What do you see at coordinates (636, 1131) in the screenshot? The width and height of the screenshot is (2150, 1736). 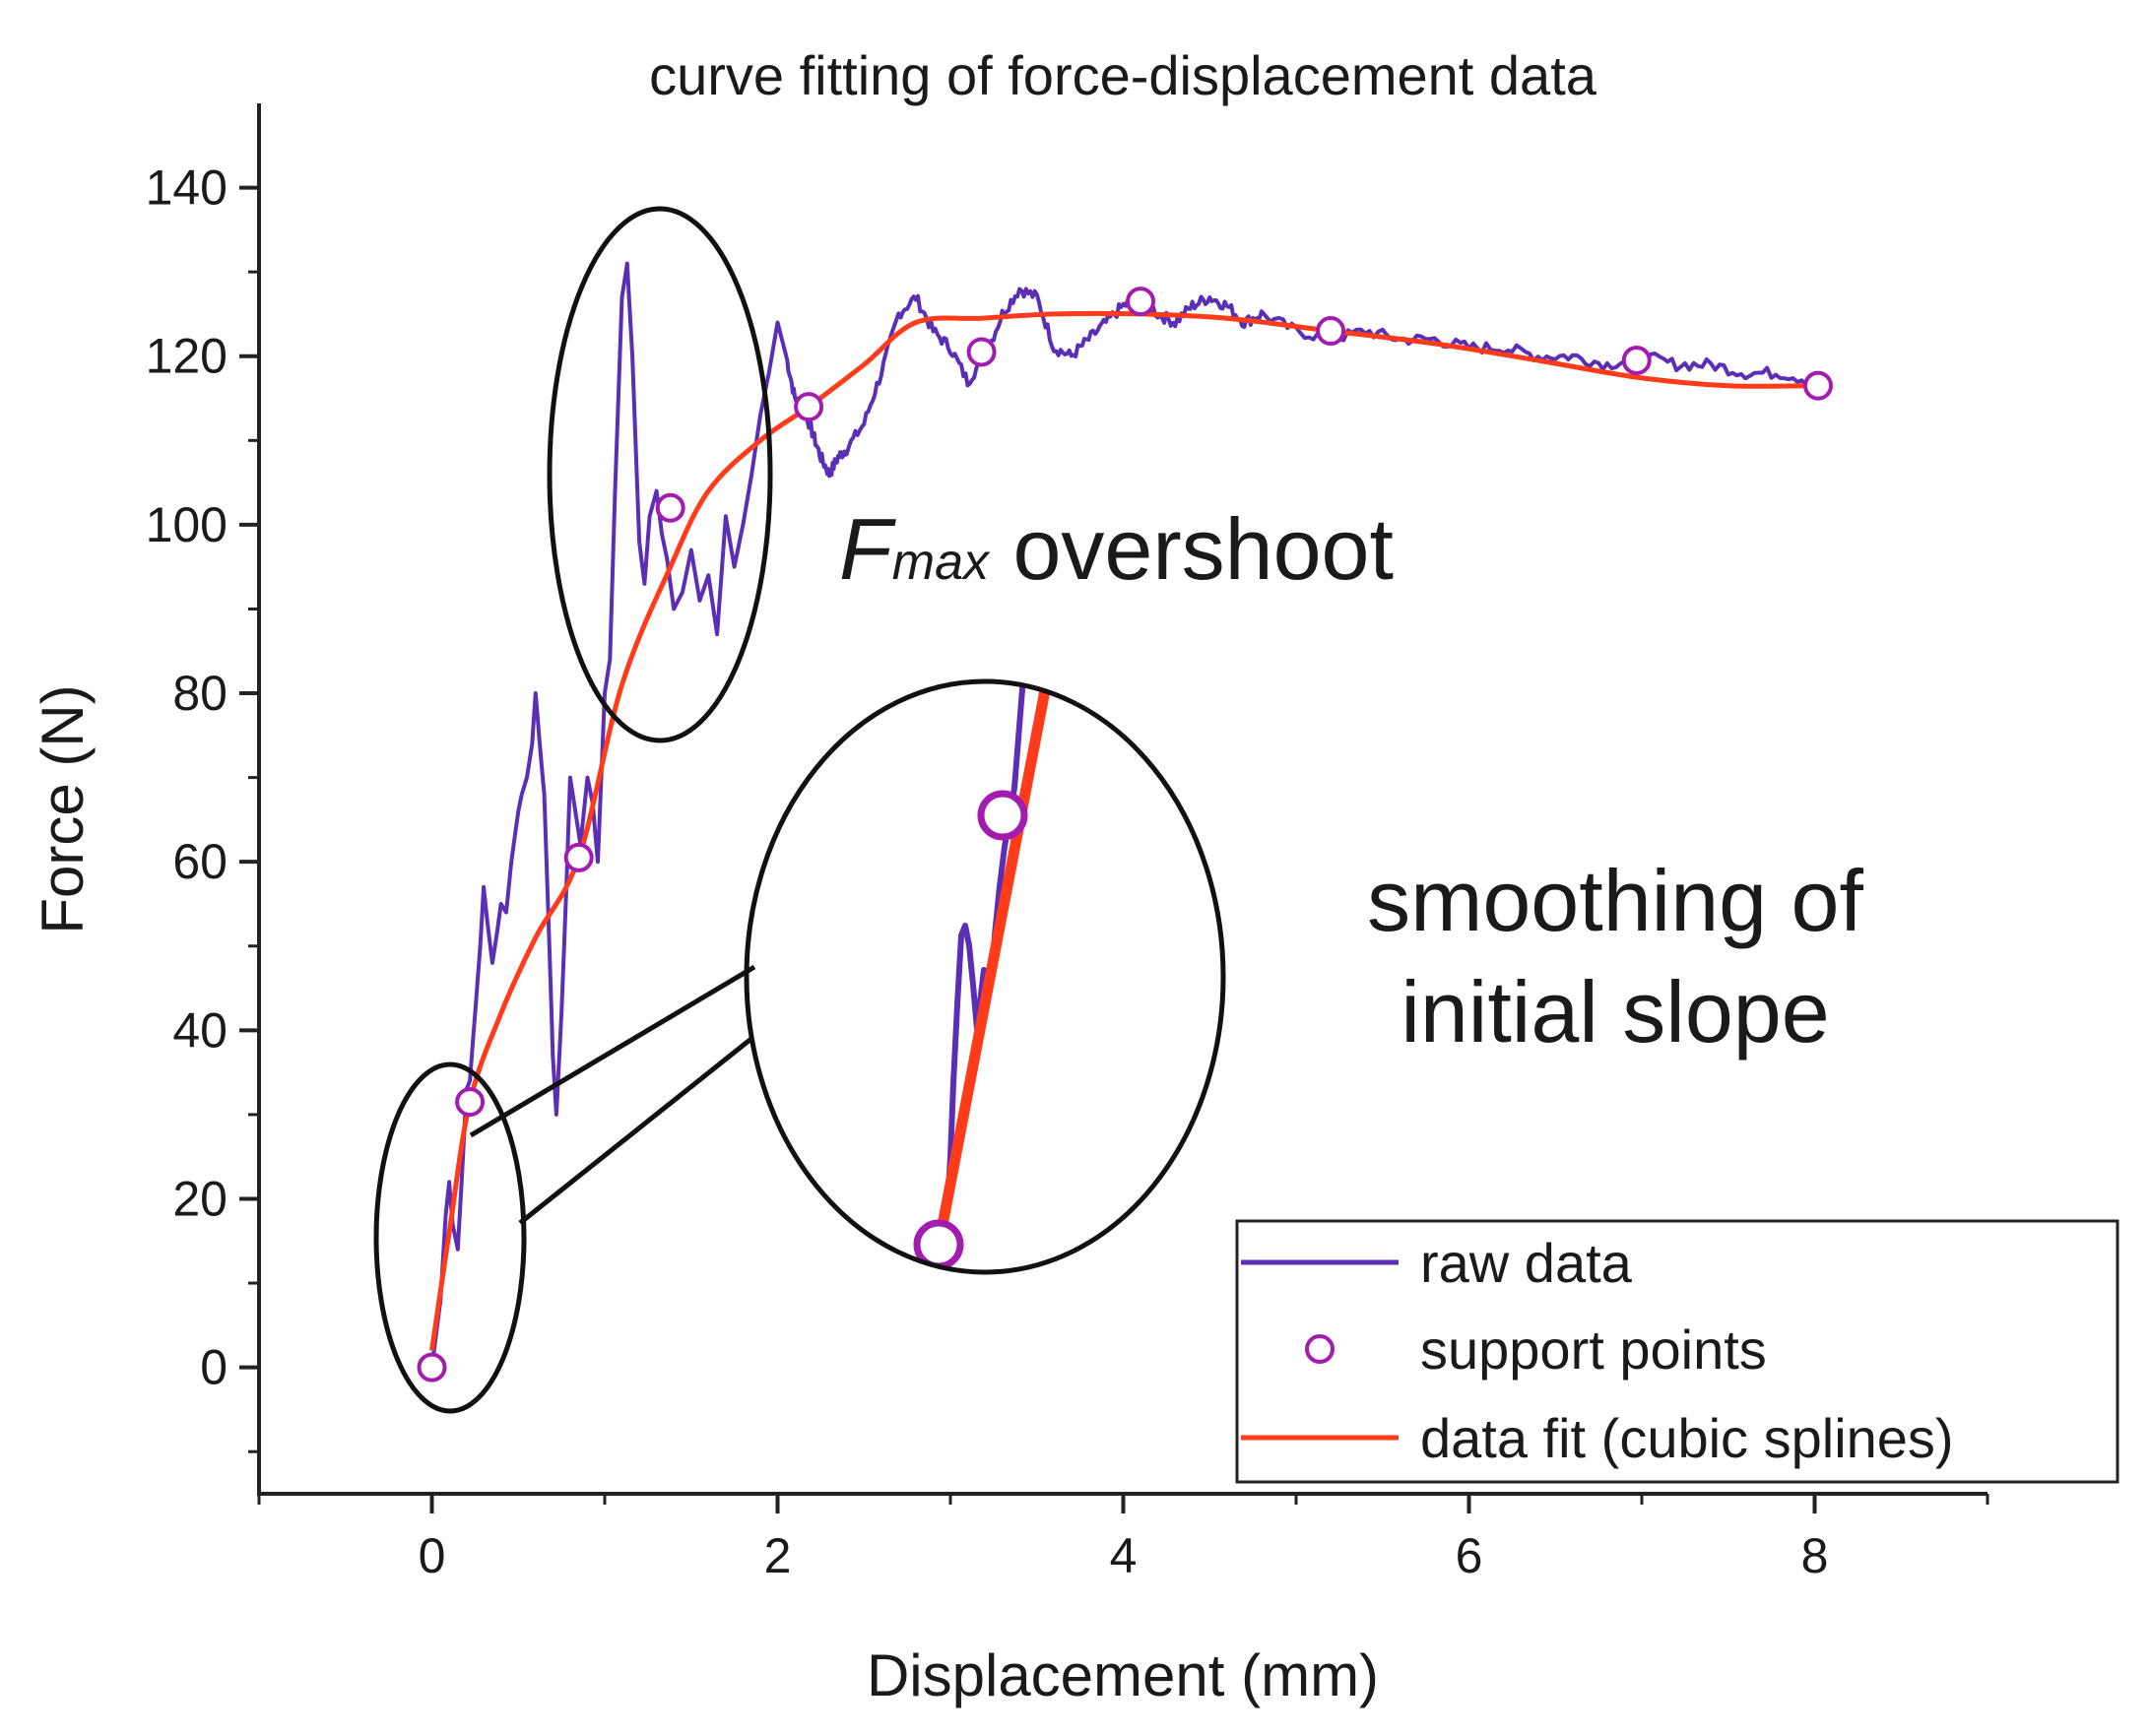 I see `zoom-connector-bottom` at bounding box center [636, 1131].